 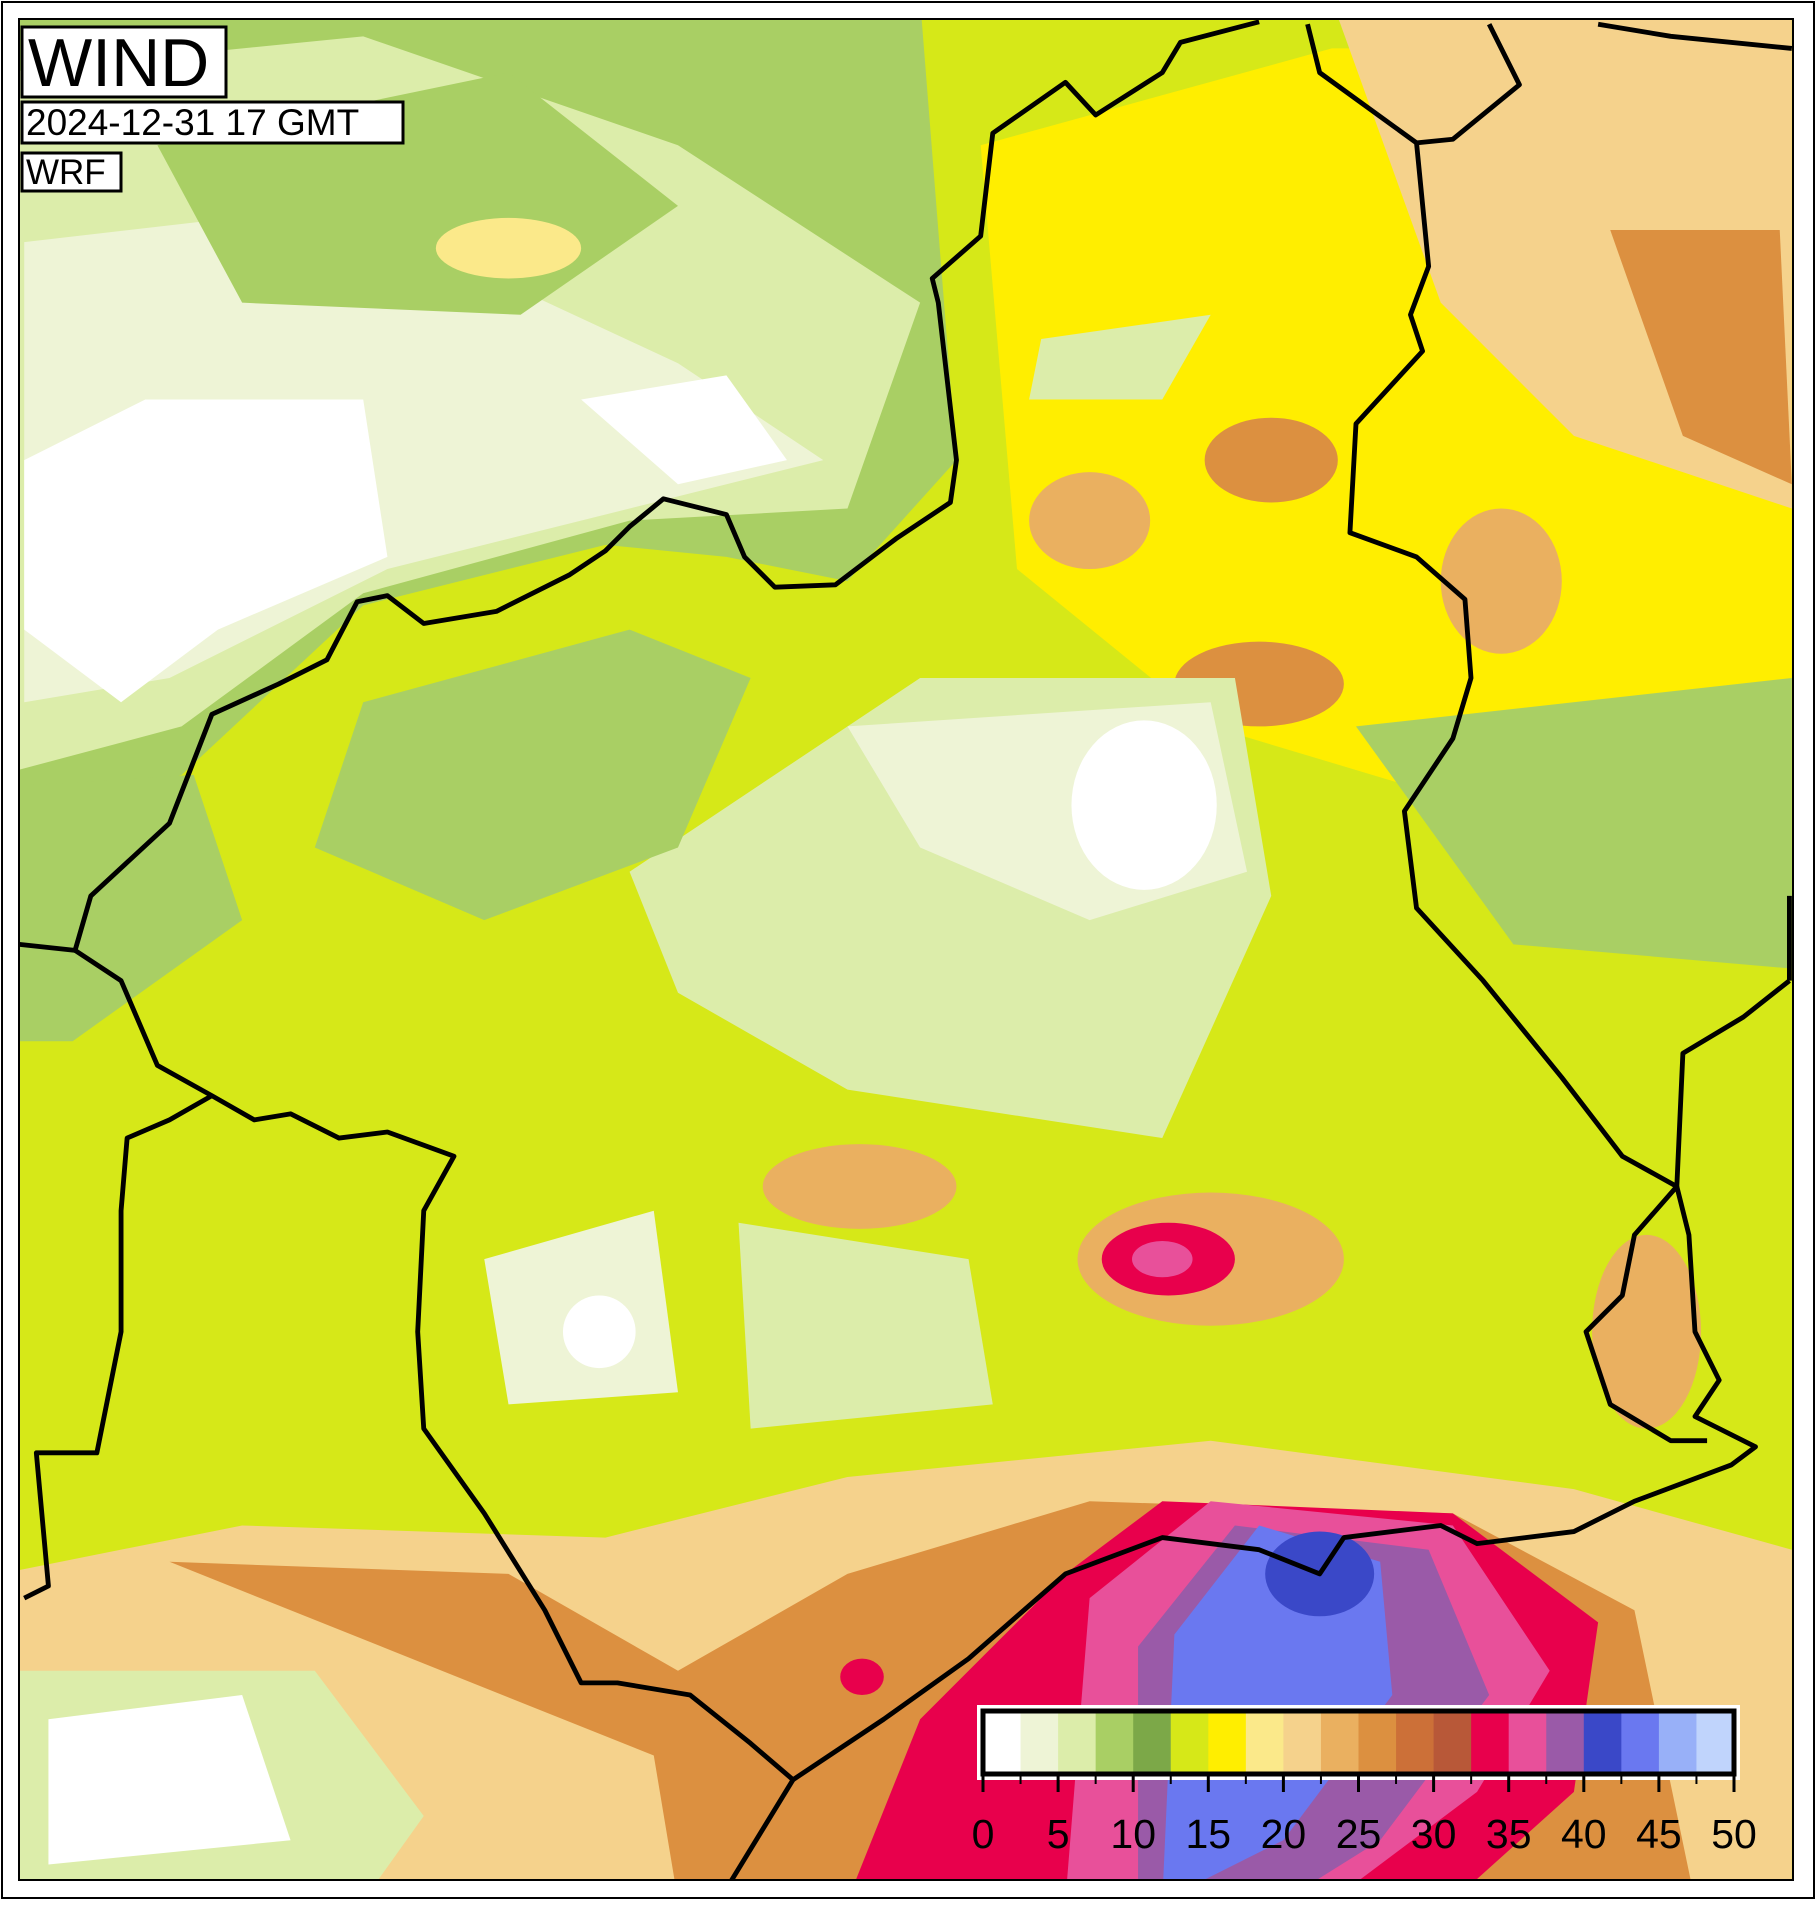 I want to click on colorbar: 0 5 10 15 20 25 30 35 40 45 50, so click(x=1364, y=1781).